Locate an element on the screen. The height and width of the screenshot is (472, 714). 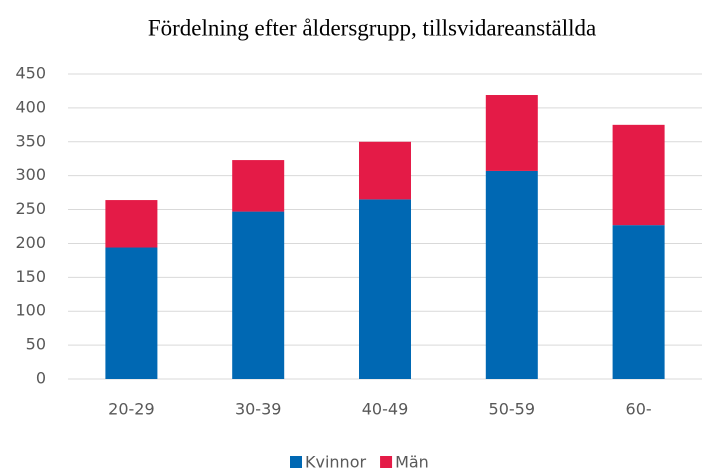
legend-label: Kvinnor is located at coordinates (335, 462).